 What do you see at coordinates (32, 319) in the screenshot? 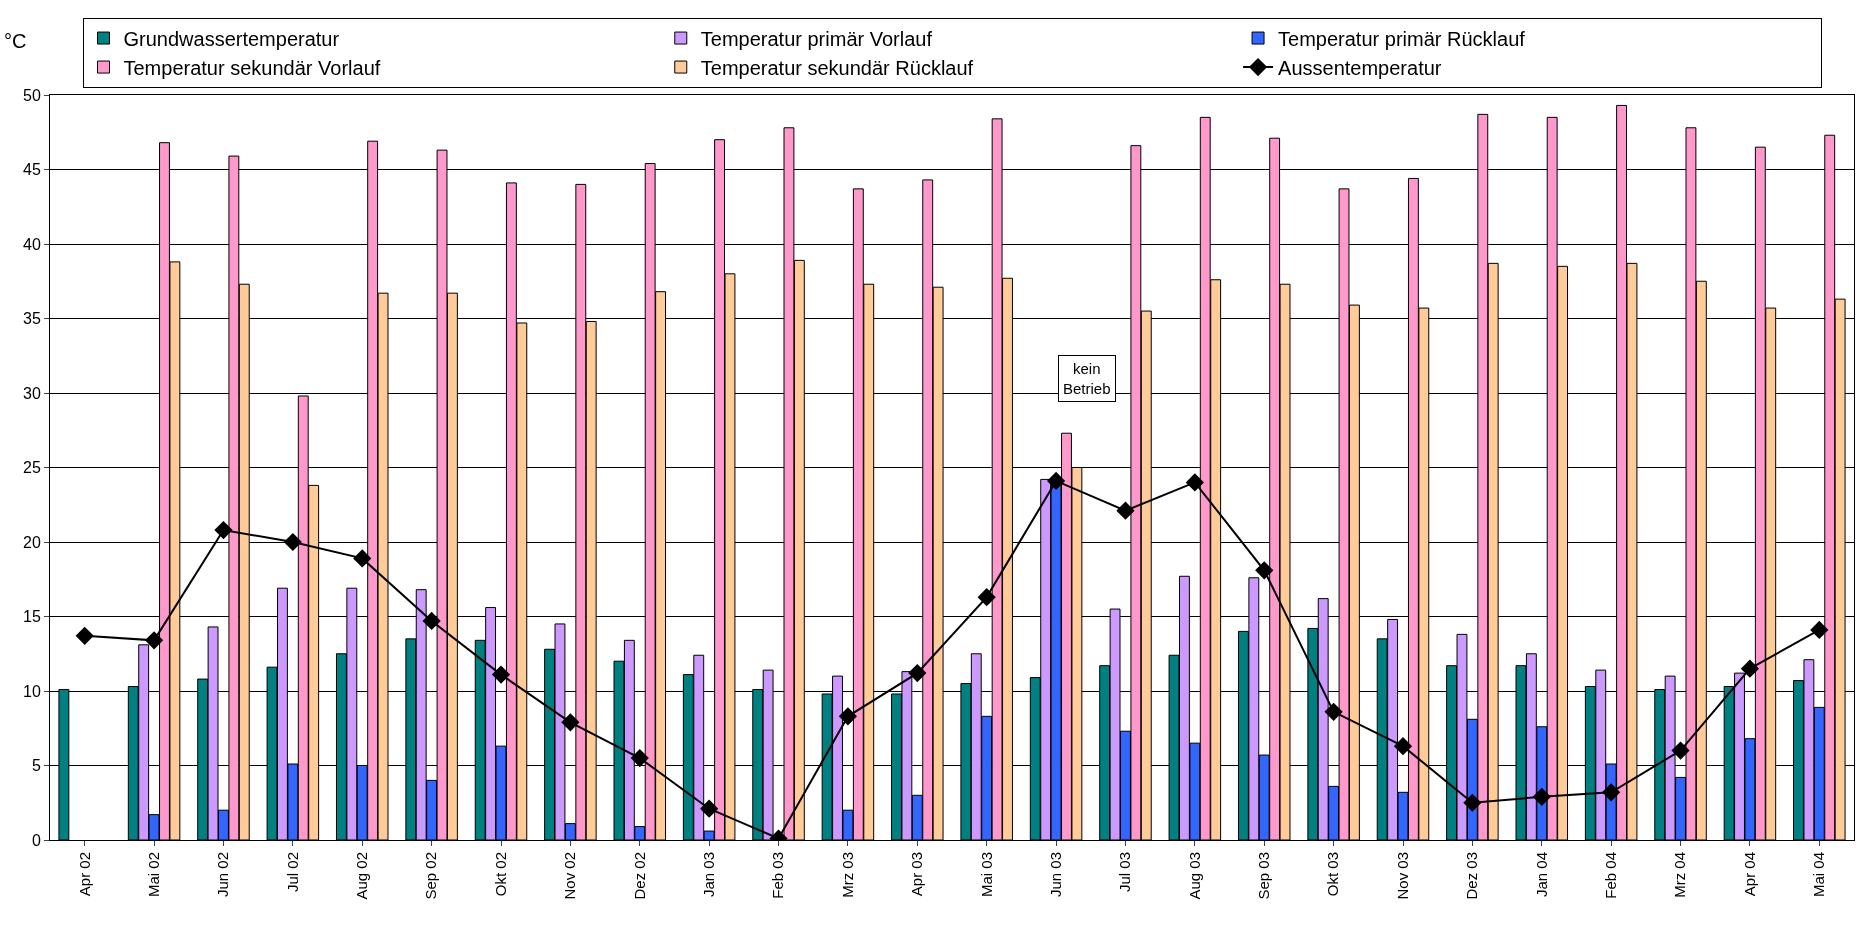
I see `y-tick-label: 35` at bounding box center [32, 319].